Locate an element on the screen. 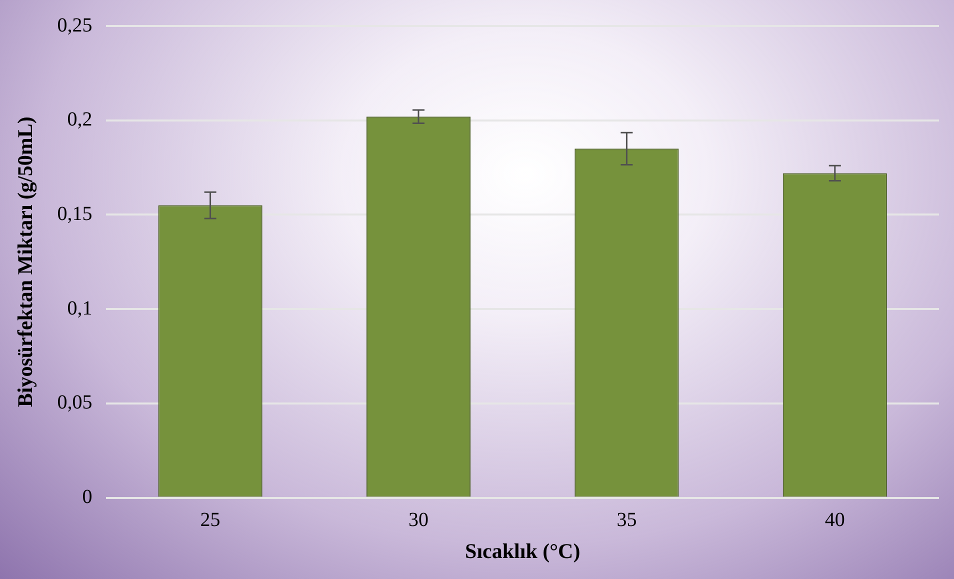  y-tick-label: 0,05 is located at coordinates (74, 403).